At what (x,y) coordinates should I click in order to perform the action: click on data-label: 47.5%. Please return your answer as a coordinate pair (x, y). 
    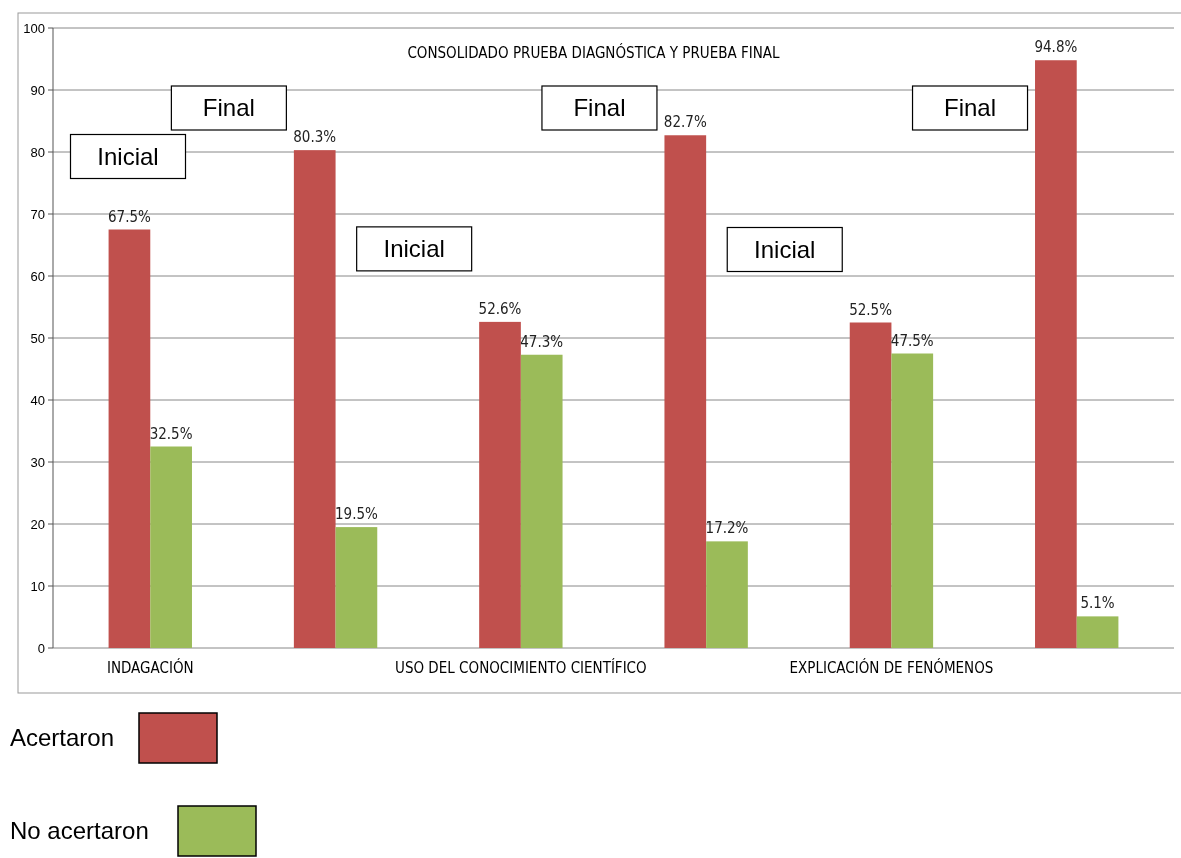
    Looking at the image, I should click on (912, 340).